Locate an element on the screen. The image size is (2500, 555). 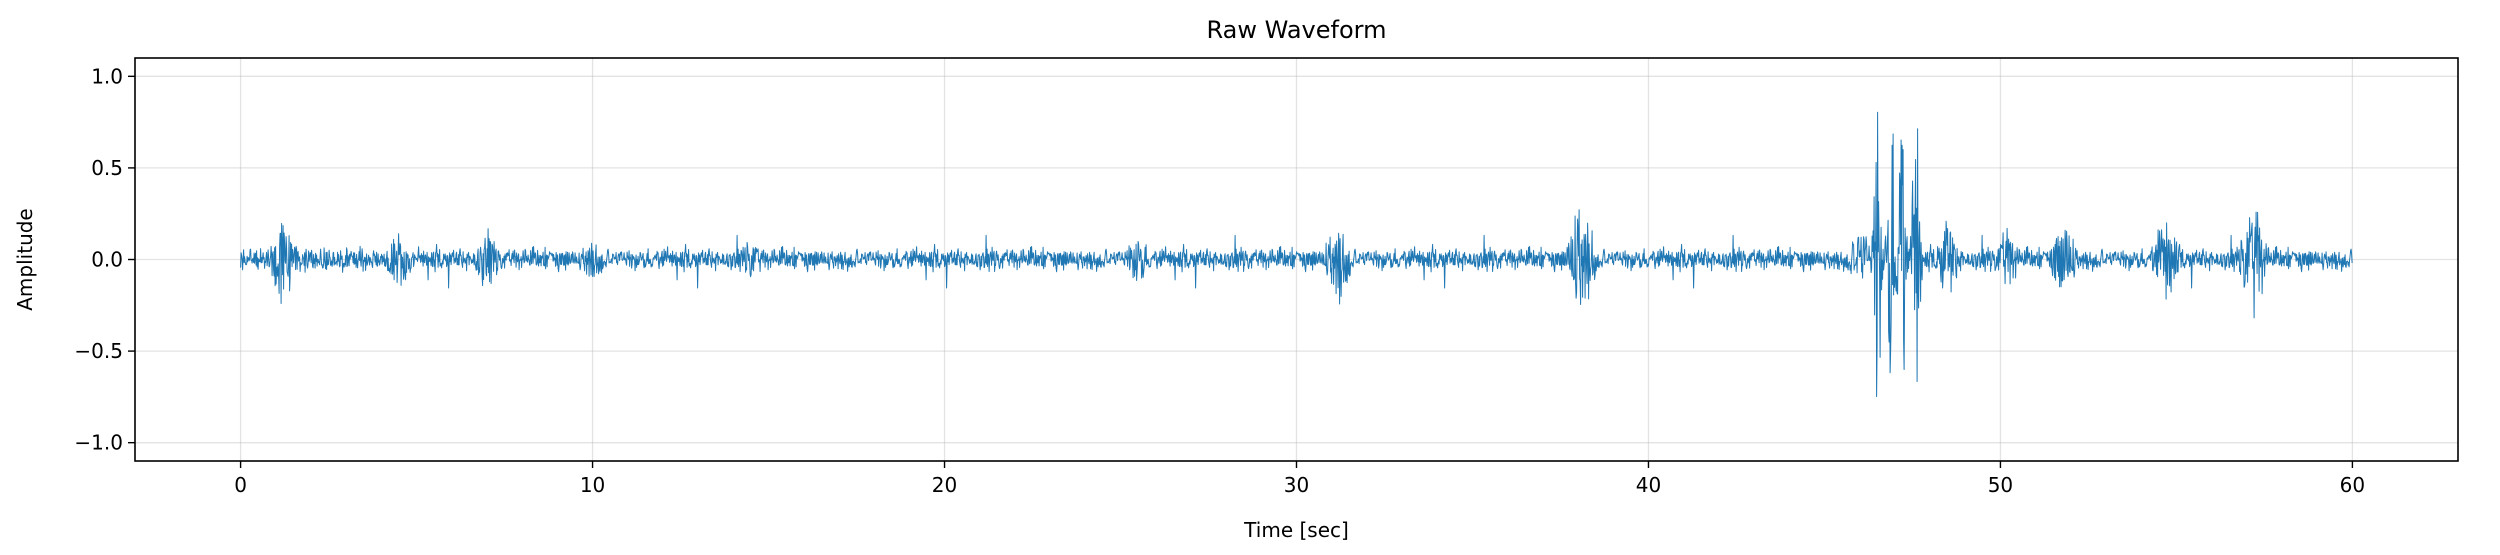
x-tick-label: 20 is located at coordinates (944, 485).